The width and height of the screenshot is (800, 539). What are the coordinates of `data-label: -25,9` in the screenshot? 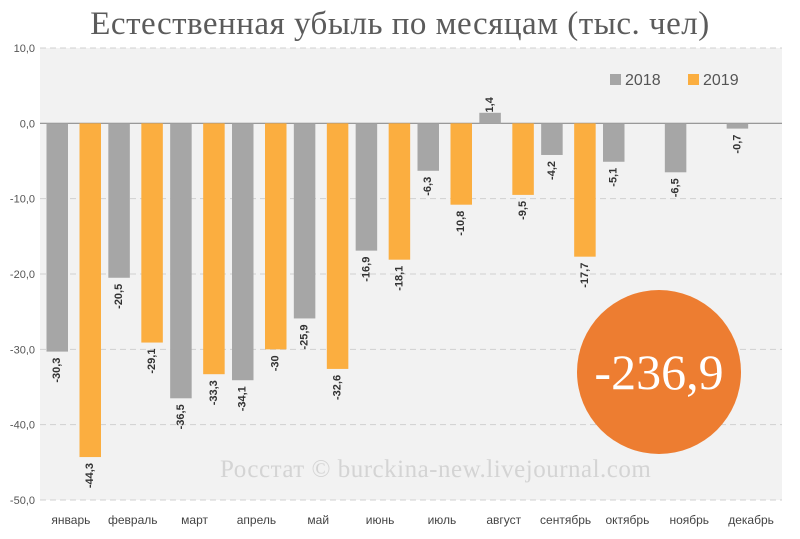 It's located at (304, 336).